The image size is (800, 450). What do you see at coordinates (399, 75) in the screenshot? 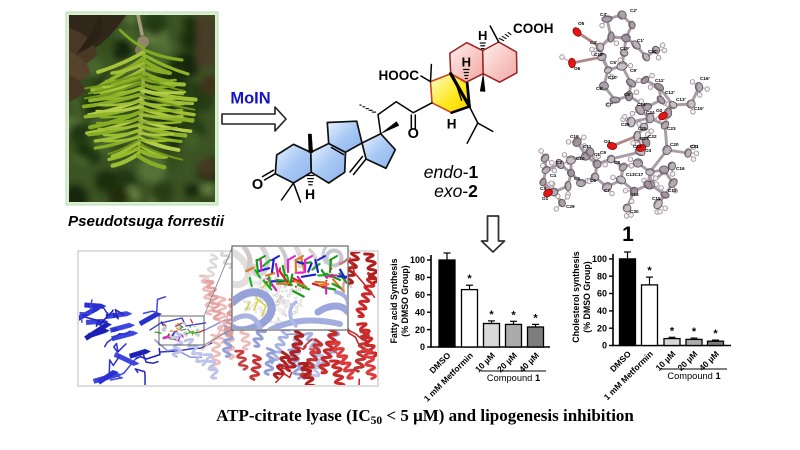
I see `svg-text: HOOC` at bounding box center [399, 75].